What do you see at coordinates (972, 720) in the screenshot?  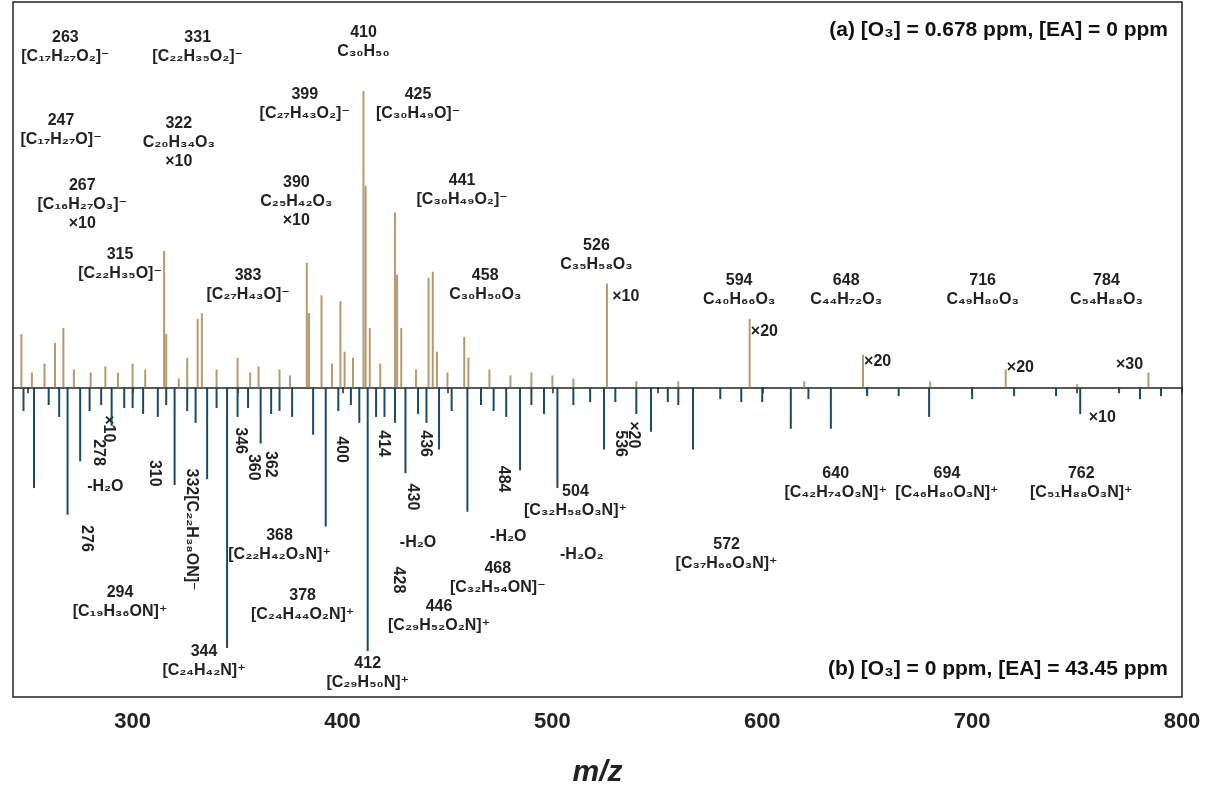 I see `x-tick-label: 700` at bounding box center [972, 720].